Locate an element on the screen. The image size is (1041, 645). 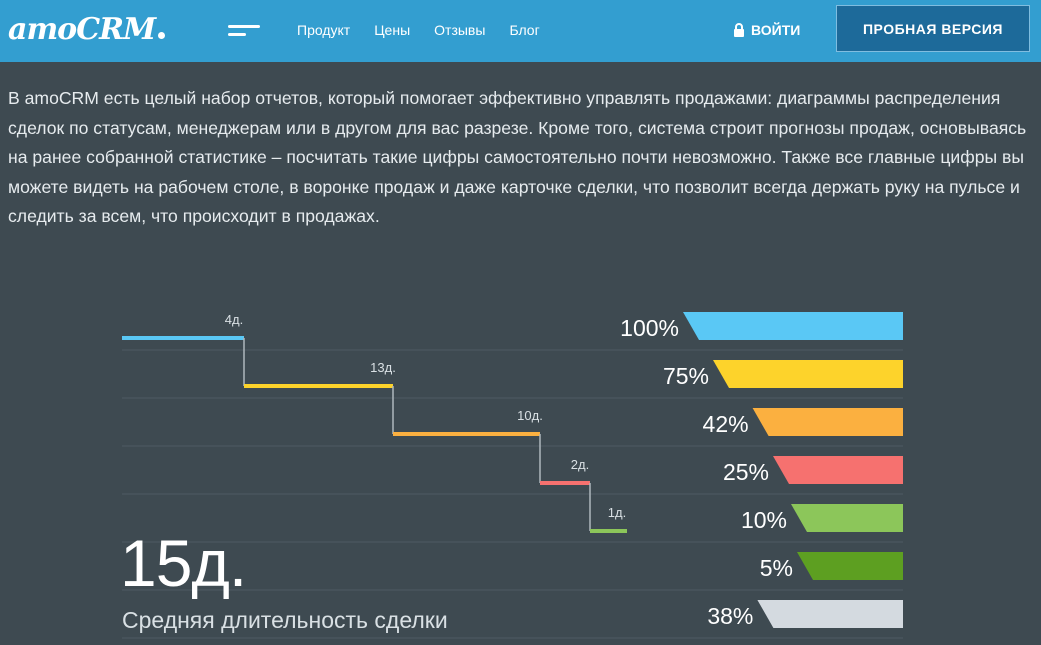
funnel-percent-label: 75% is located at coordinates (686, 376).